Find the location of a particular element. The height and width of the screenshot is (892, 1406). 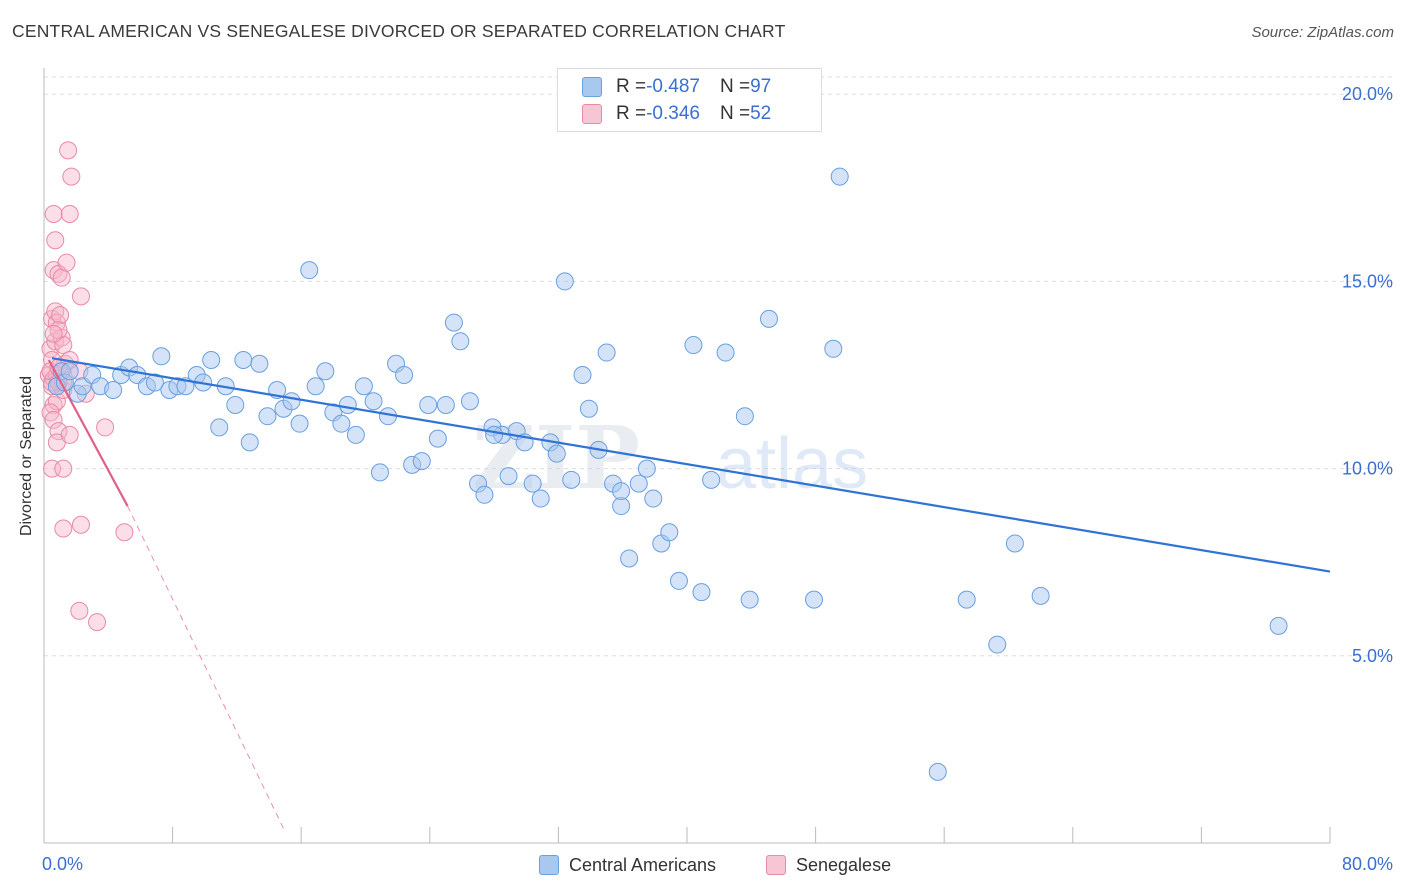

legend-swatch-blue is located at coordinates (592, 87).